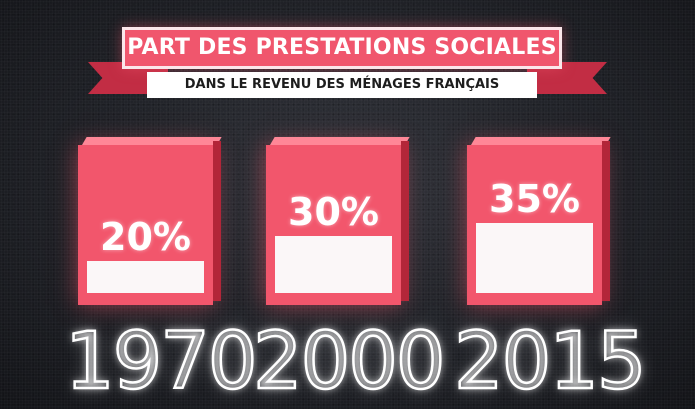 The height and width of the screenshot is (409, 695). Describe the element at coordinates (342, 85) in the screenshot. I see `chart-subtitle: DANS LE REVENU DES MÉNAGES FRANÇAIS` at that location.